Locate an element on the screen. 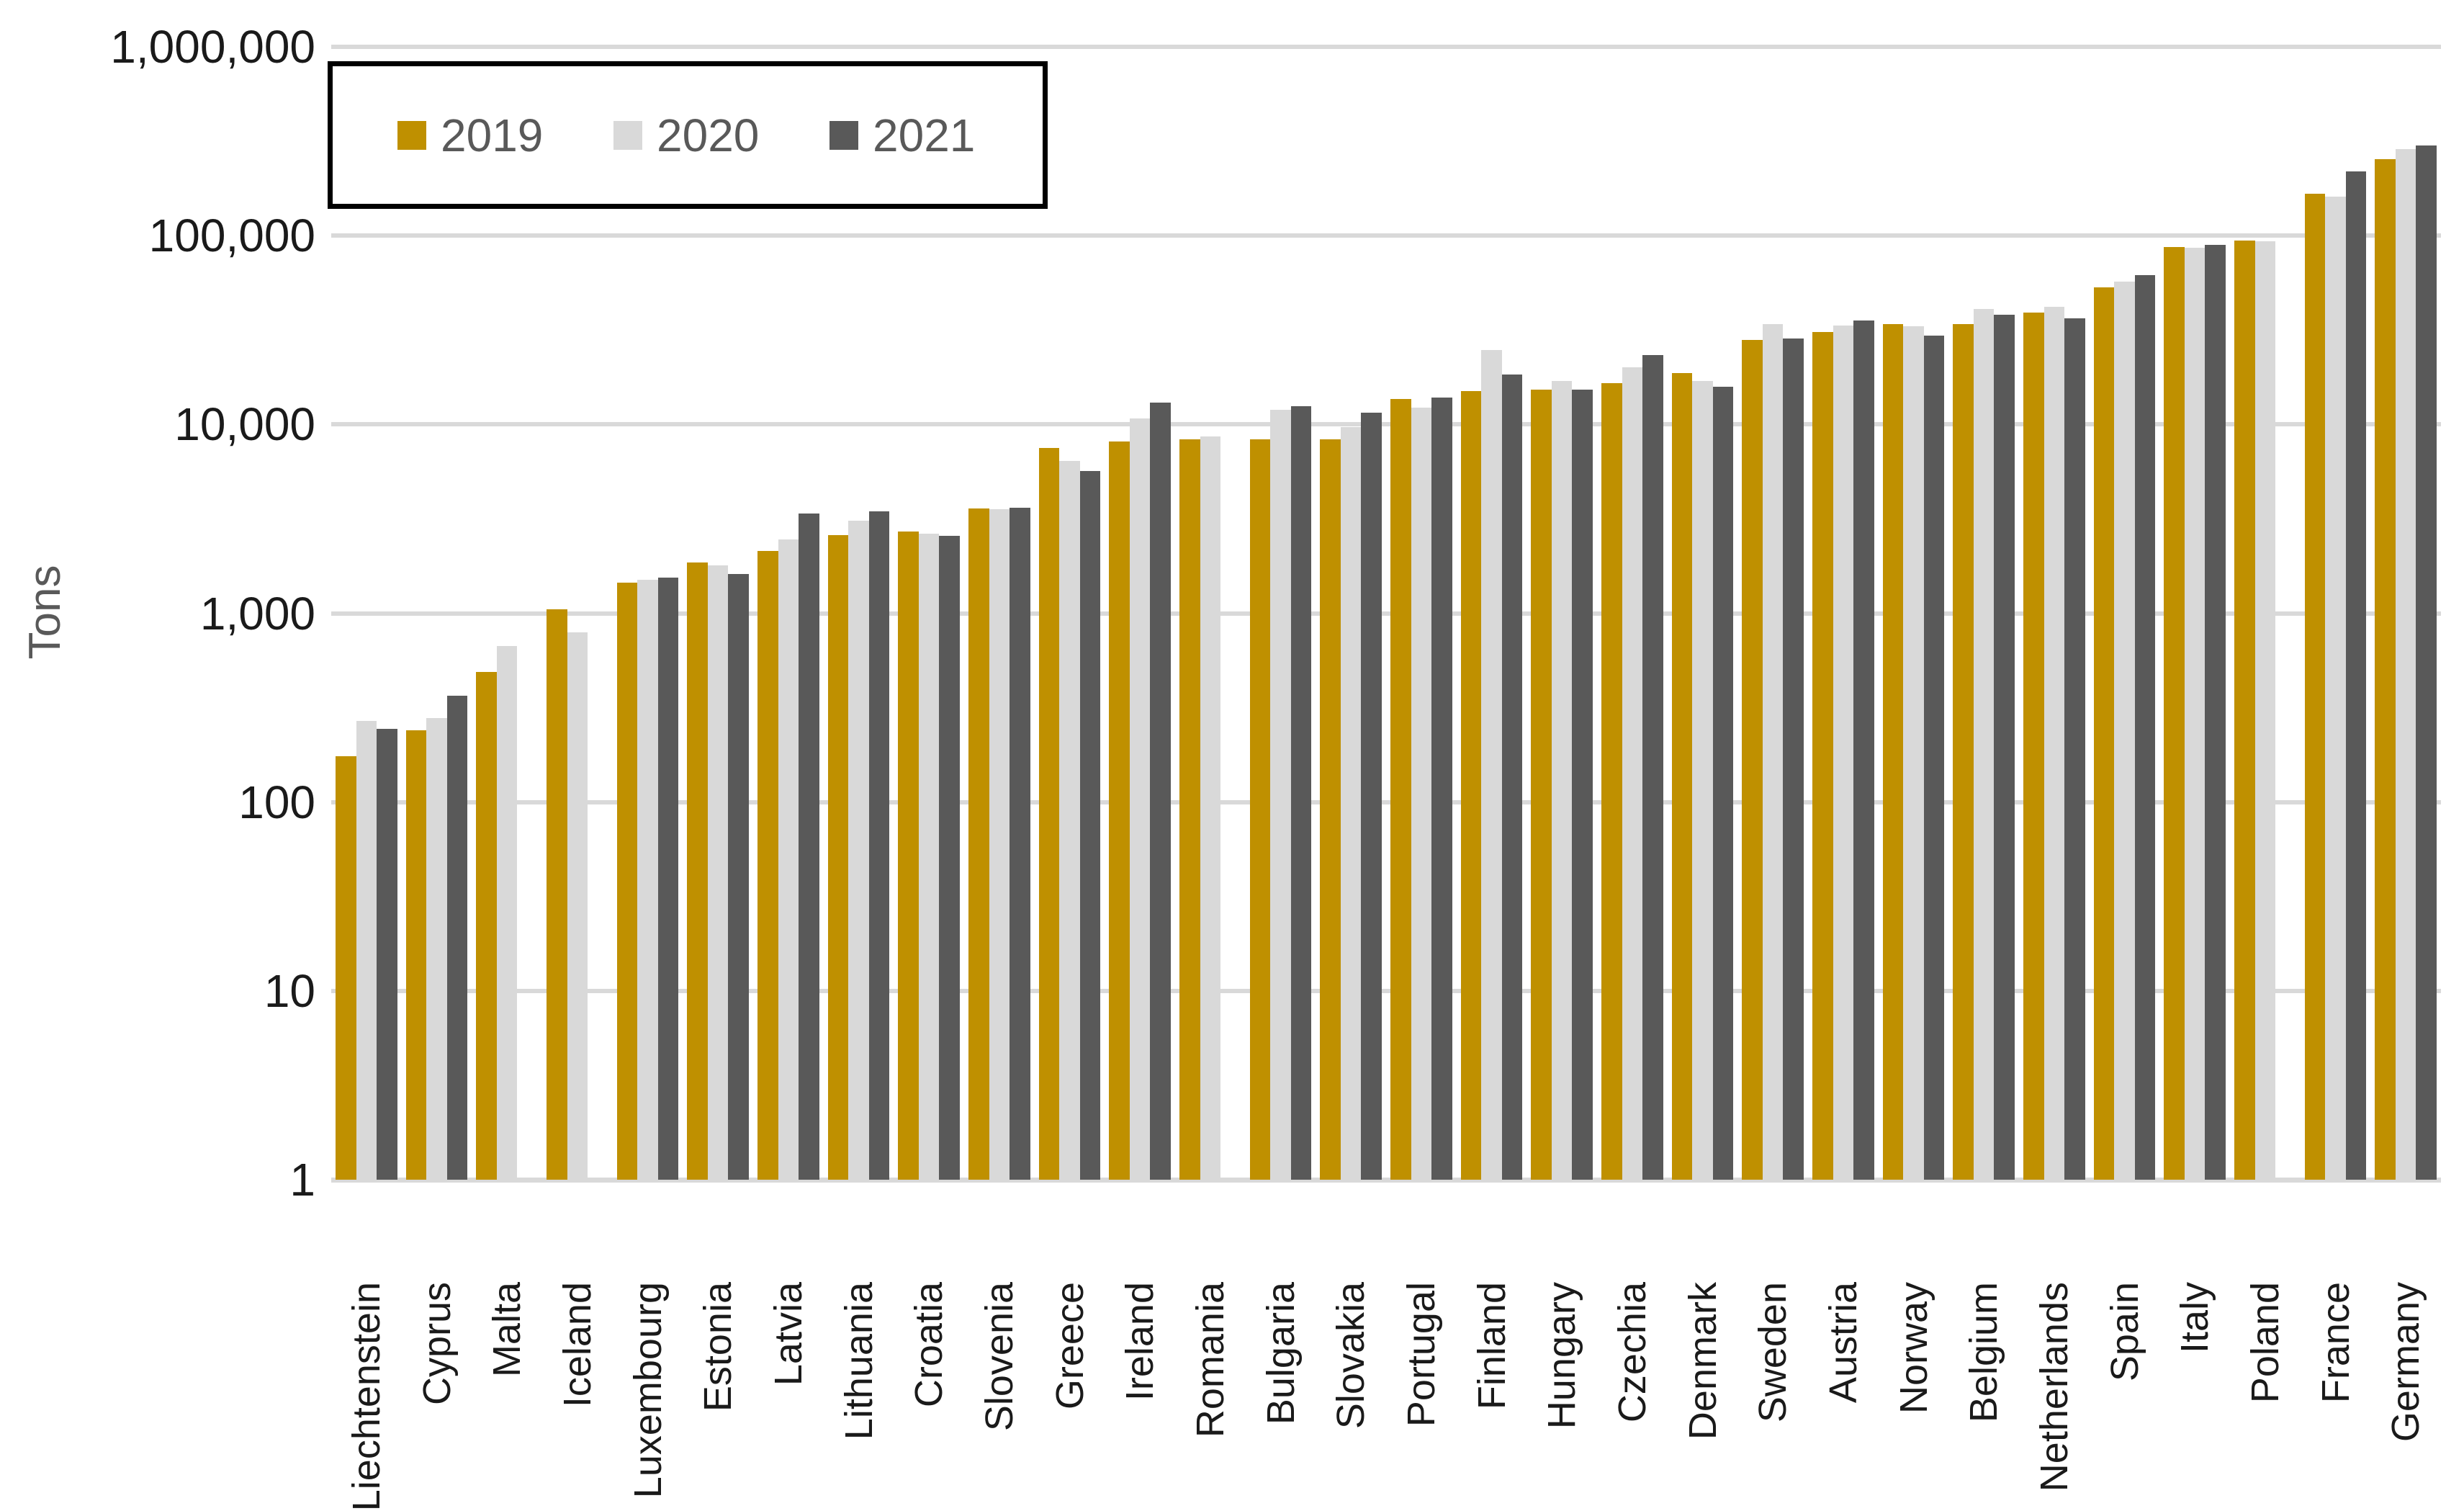 Image resolution: width=2464 pixels, height=1511 pixels. bar-ireland-2019 is located at coordinates (1119, 810).